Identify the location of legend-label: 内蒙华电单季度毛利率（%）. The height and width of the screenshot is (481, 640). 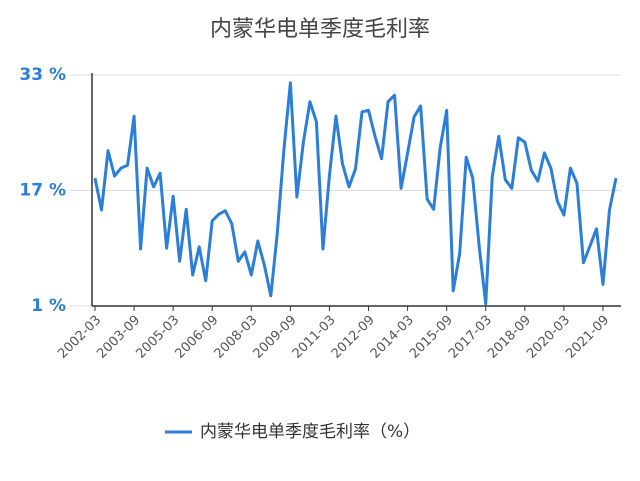
(310, 432).